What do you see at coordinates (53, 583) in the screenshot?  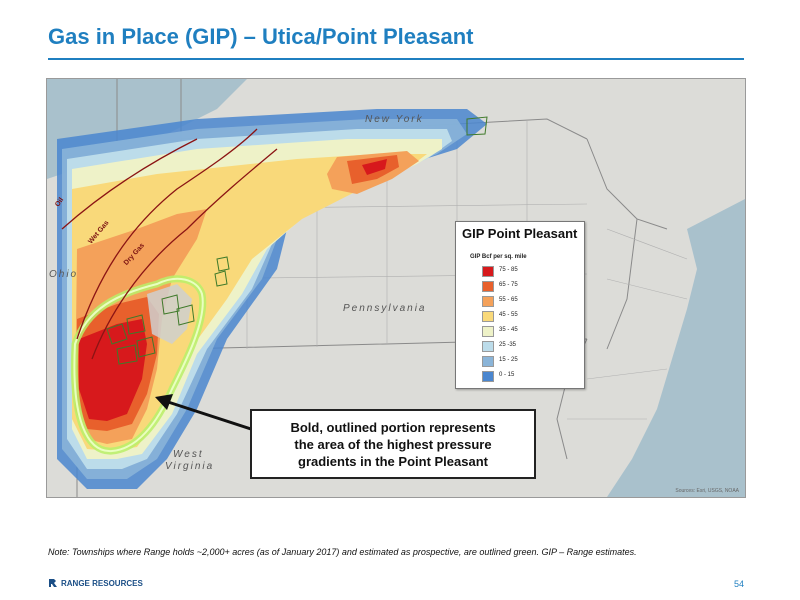 I see `logo-mark-icon` at bounding box center [53, 583].